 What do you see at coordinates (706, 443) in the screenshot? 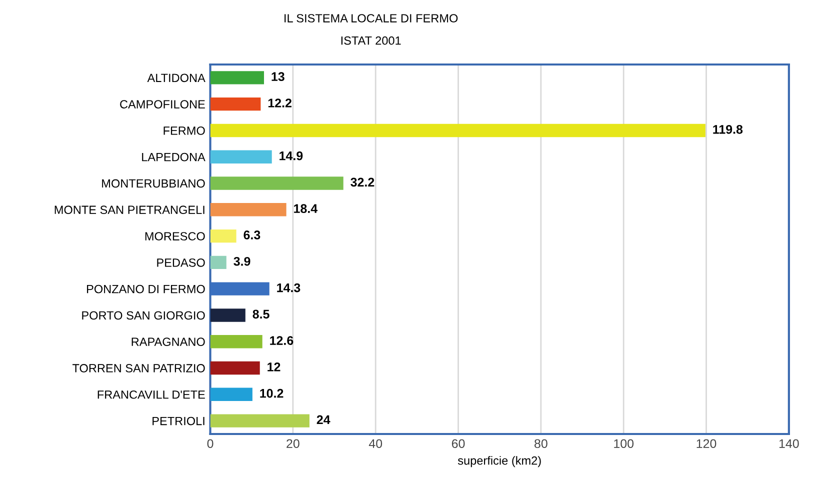
I see `x-tick-label: 120` at bounding box center [706, 443].